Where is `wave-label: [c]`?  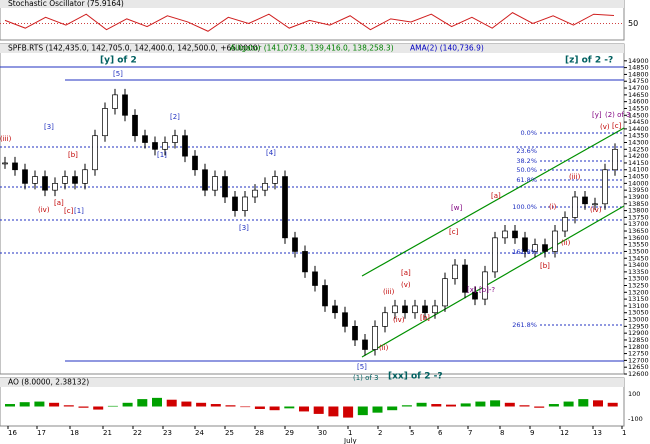
wave-label: [c] is located at coordinates (617, 126).